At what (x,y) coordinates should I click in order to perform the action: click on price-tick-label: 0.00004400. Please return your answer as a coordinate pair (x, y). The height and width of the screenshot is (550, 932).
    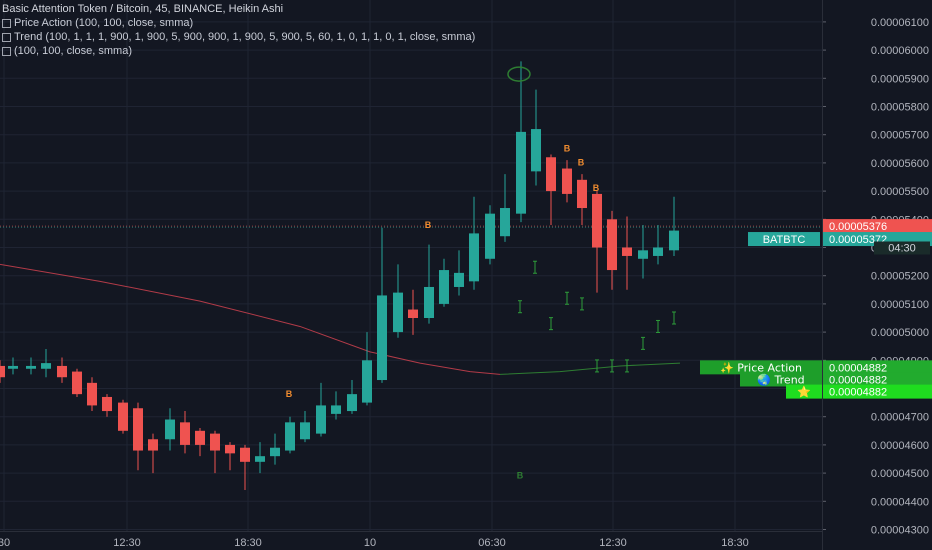
    Looking at the image, I should click on (900, 502).